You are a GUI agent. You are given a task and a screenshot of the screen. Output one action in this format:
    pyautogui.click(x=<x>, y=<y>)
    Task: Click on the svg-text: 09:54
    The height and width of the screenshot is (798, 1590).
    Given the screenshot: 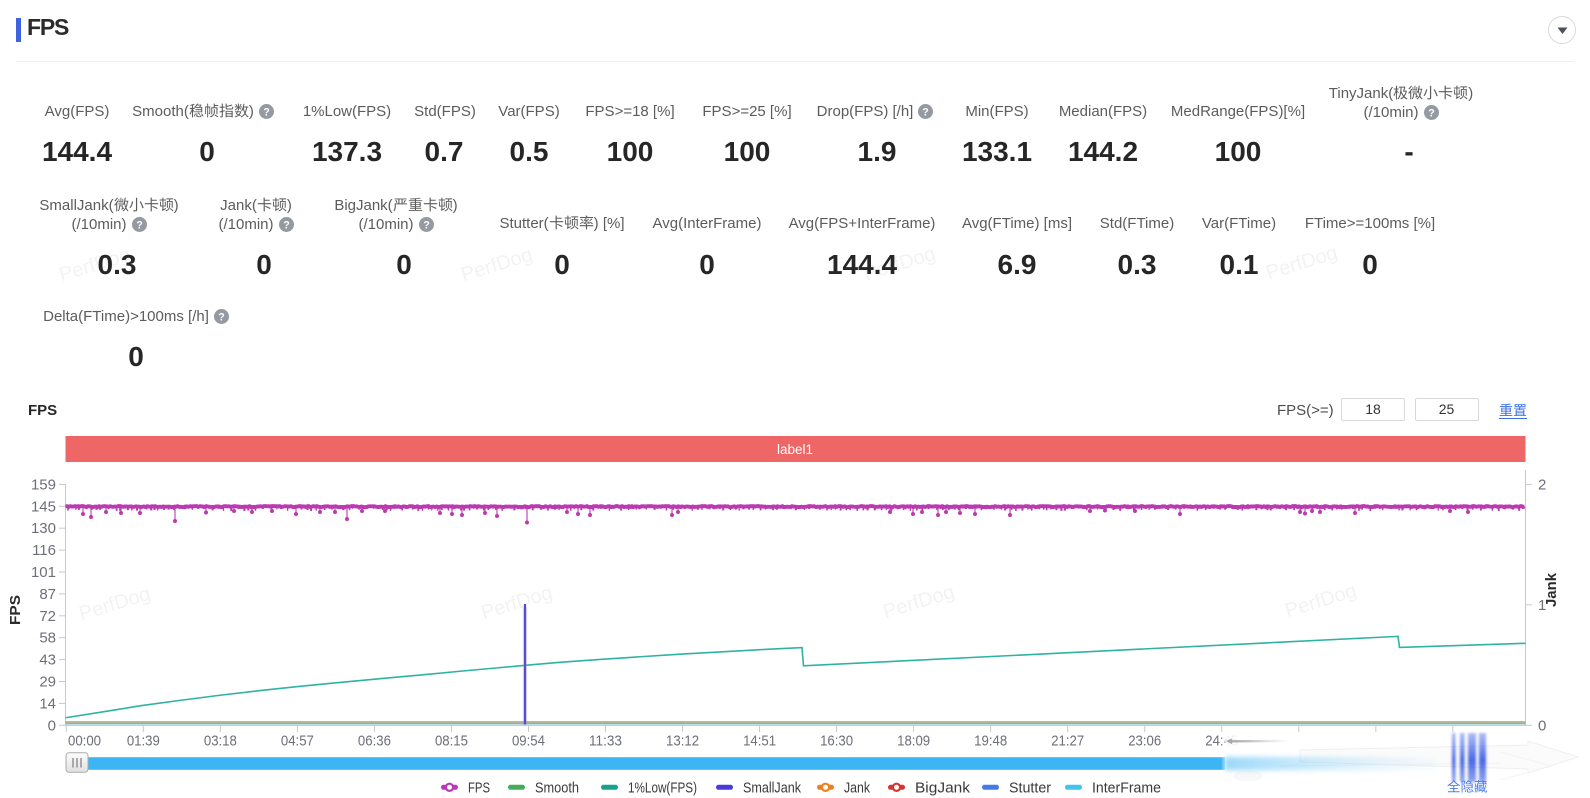 What is the action you would take?
    pyautogui.click(x=528, y=741)
    